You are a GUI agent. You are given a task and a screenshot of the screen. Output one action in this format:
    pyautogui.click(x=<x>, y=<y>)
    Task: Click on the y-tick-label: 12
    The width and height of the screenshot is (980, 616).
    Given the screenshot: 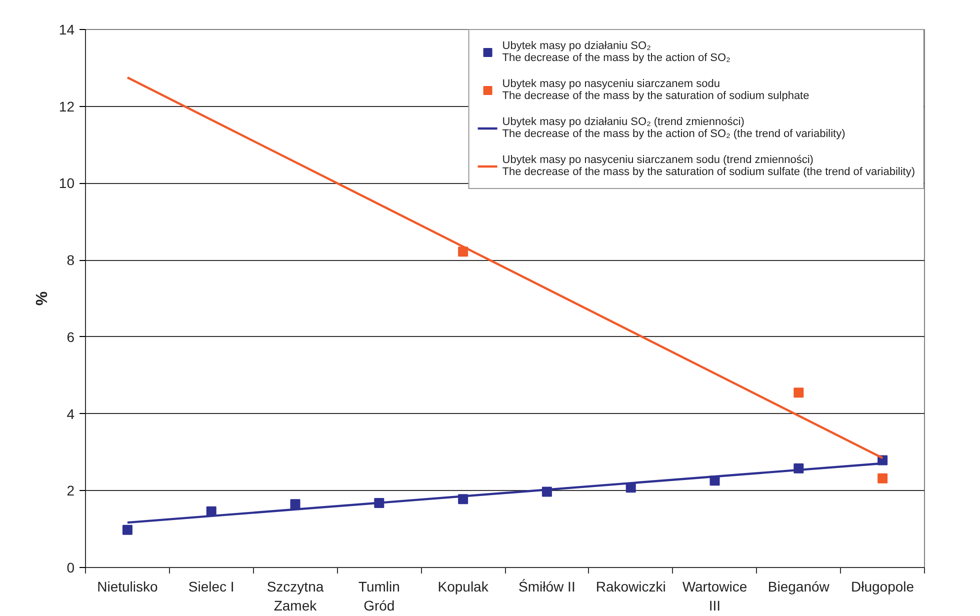 What is the action you would take?
    pyautogui.click(x=66, y=106)
    